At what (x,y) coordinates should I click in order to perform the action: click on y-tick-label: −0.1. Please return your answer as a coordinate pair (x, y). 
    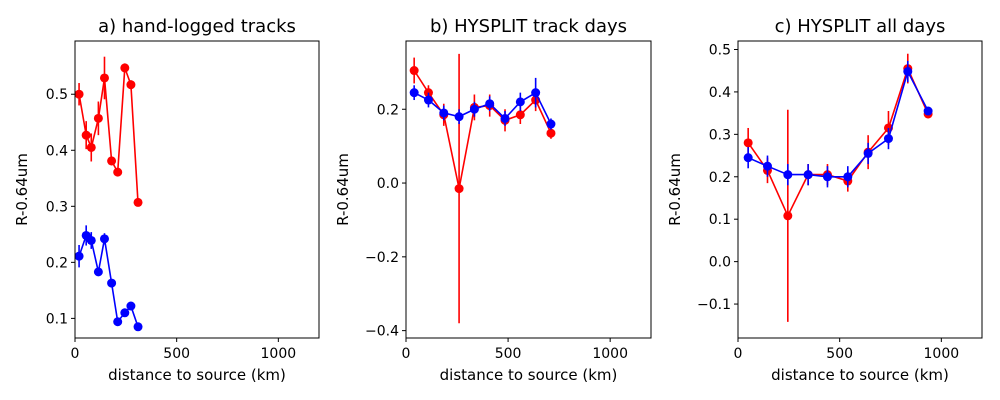
    Looking at the image, I should click on (714, 305).